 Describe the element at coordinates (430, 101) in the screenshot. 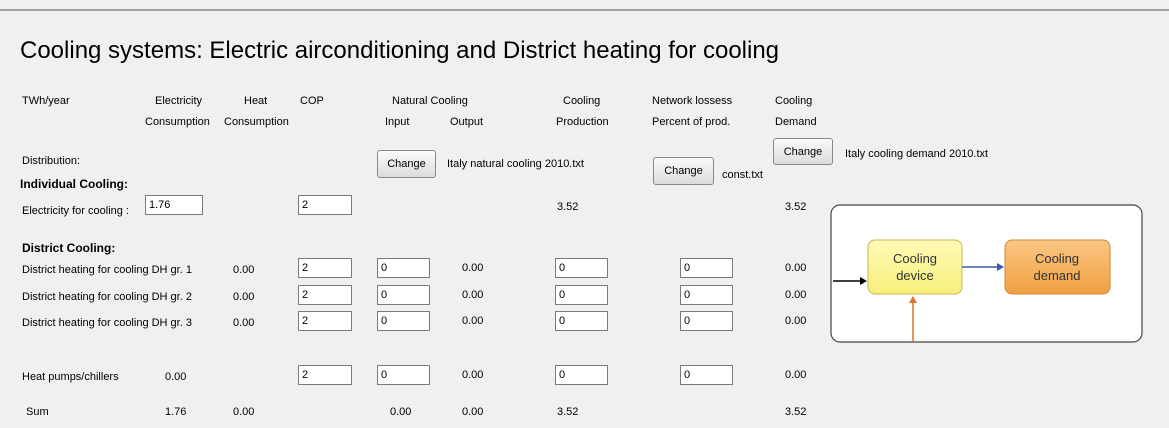

I see `column-header: Natural Cooling` at that location.